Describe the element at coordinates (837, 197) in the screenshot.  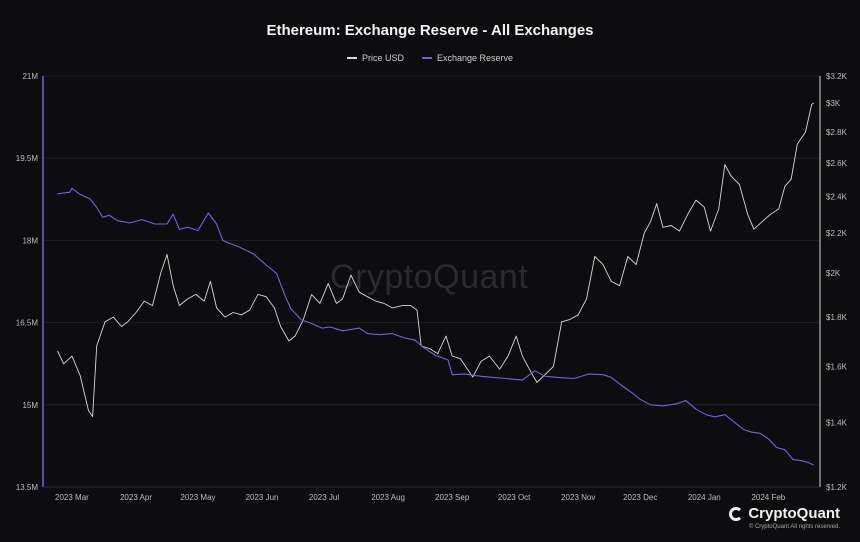
I see `y-right-tick-label: $2.4K` at that location.